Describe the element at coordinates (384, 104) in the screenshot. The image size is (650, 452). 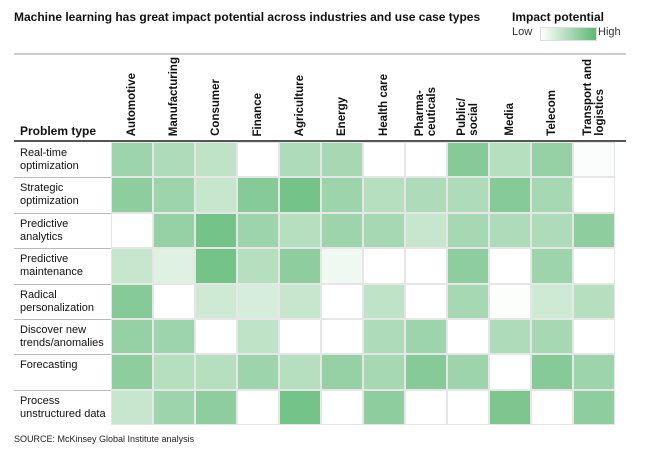
I see `column-label: Health care` at that location.